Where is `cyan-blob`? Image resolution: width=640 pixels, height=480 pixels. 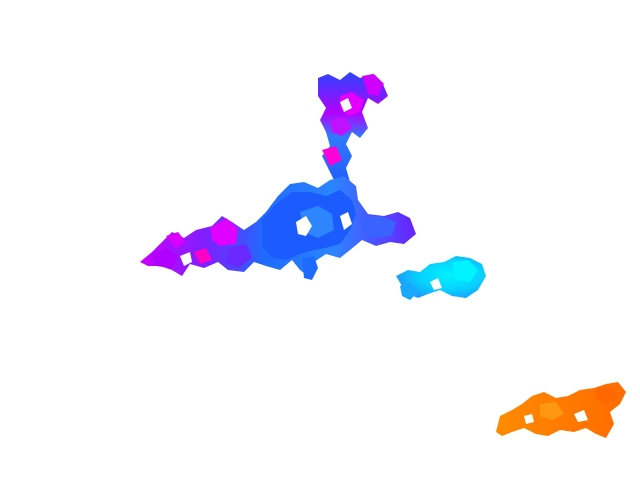 cyan-blob is located at coordinates (441, 278).